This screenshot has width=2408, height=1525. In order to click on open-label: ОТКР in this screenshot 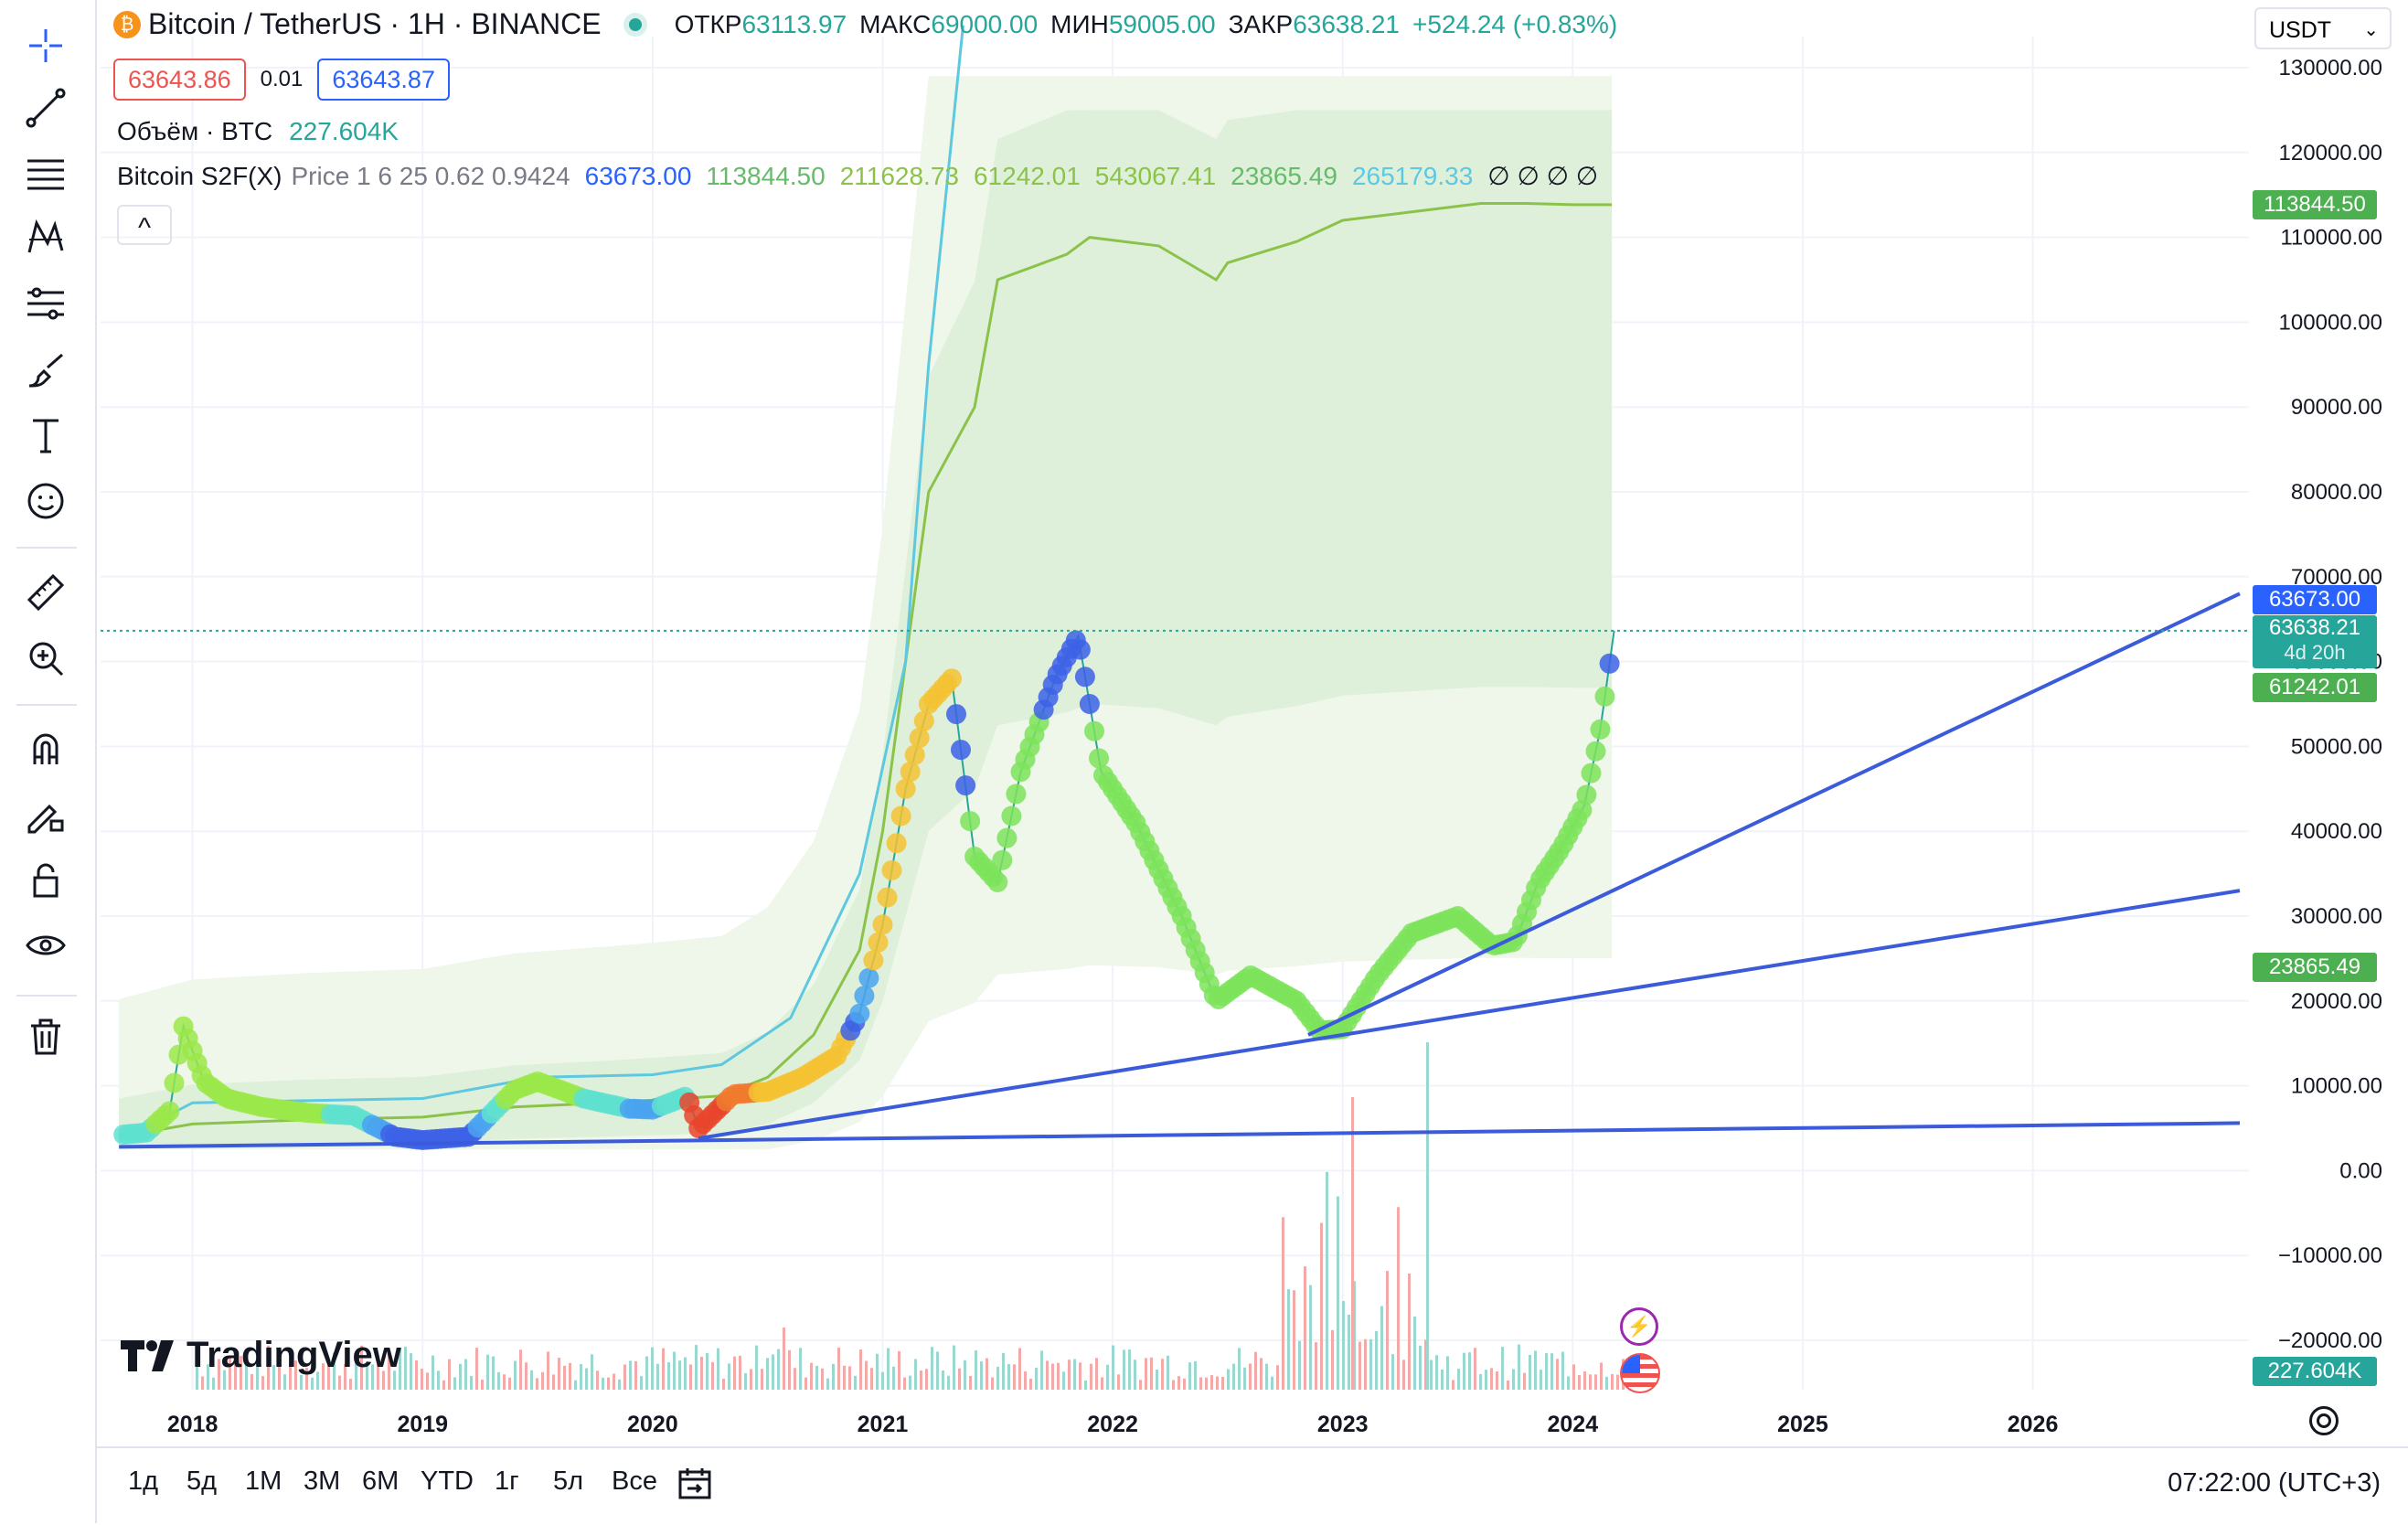, I will do `click(708, 23)`.